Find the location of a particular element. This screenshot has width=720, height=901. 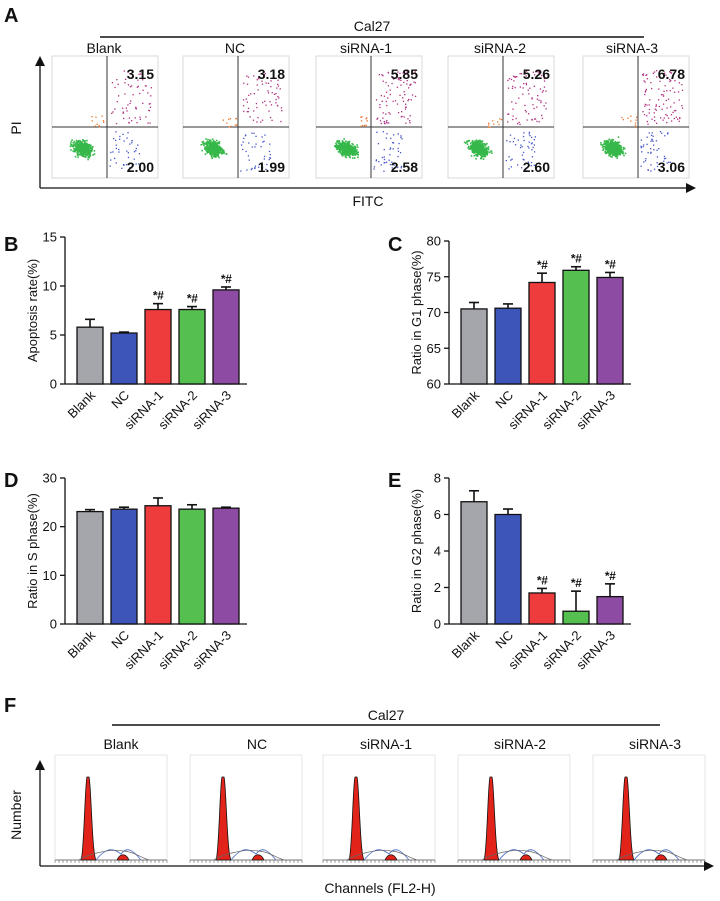

flow-upper-right-pct-sirna-2: 5.26 is located at coordinates (536, 74).